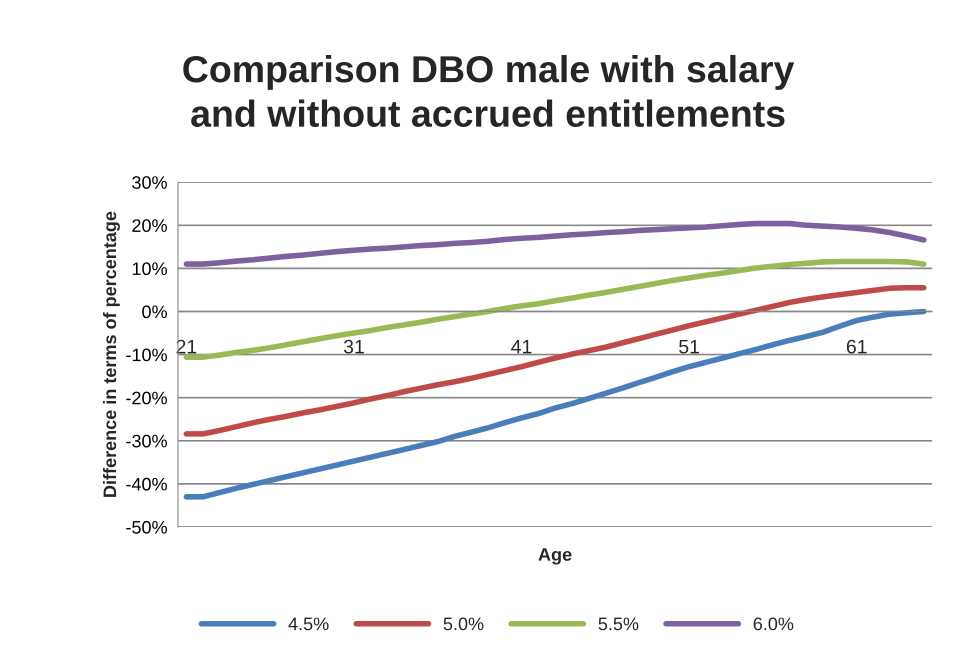 The height and width of the screenshot is (653, 957). I want to click on y-tick-label: -50%, so click(146, 527).